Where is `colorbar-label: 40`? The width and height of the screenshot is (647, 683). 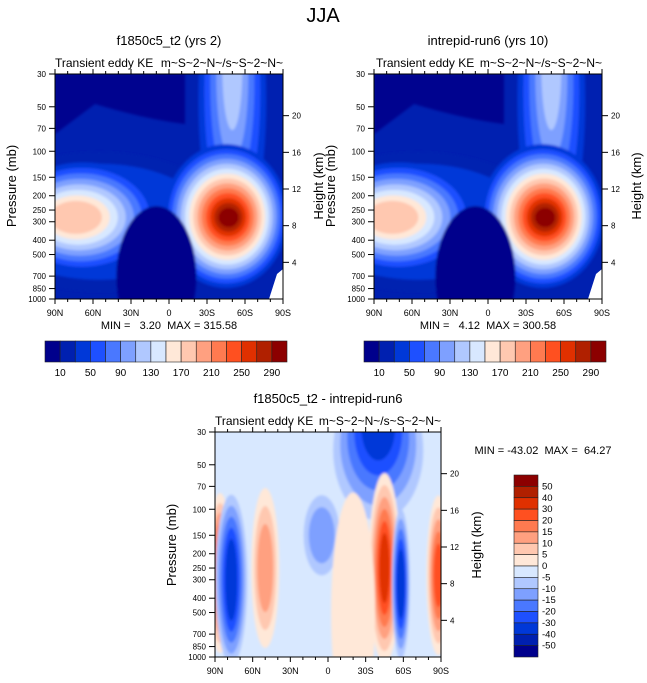
colorbar-label: 40 is located at coordinates (547, 498).